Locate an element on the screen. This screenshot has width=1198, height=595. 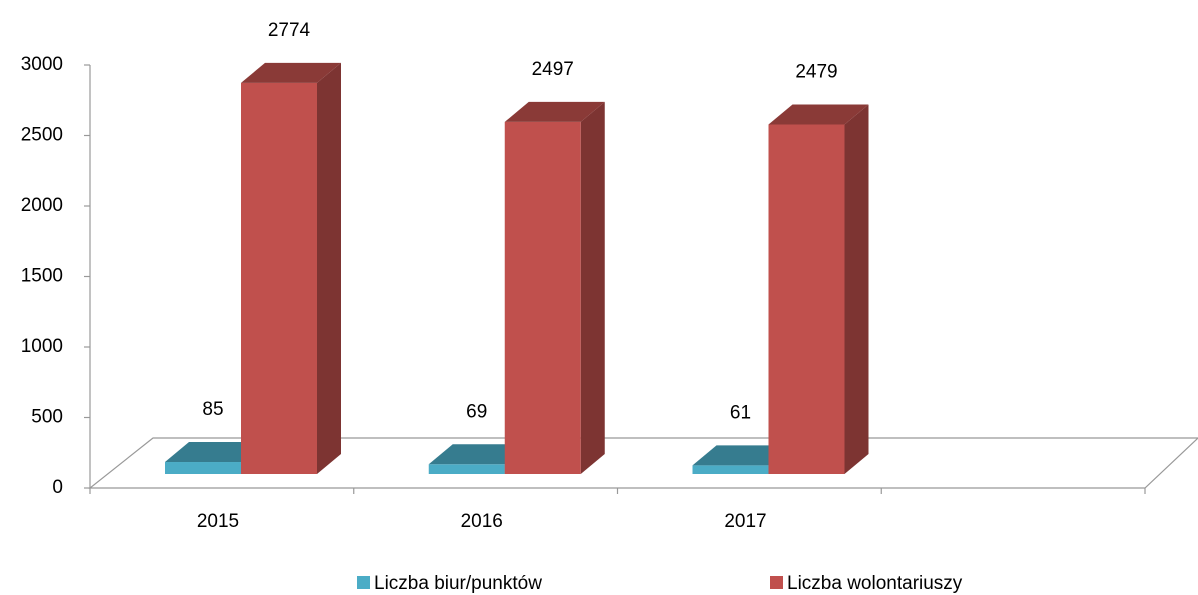
x-tick-label: 2016 is located at coordinates (482, 521).